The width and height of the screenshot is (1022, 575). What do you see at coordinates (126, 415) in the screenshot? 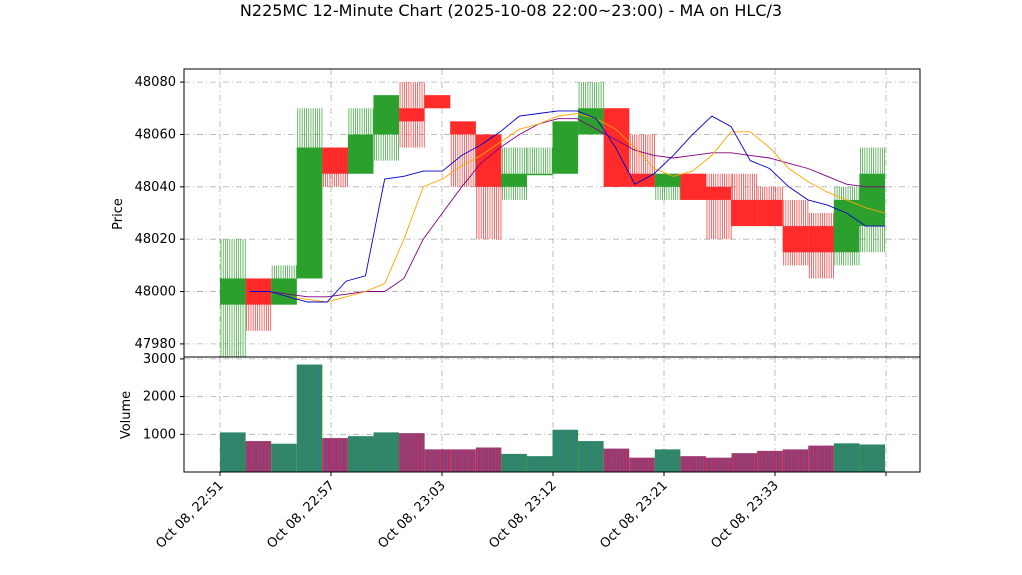
I see `volume-axis-label: Volume` at bounding box center [126, 415].